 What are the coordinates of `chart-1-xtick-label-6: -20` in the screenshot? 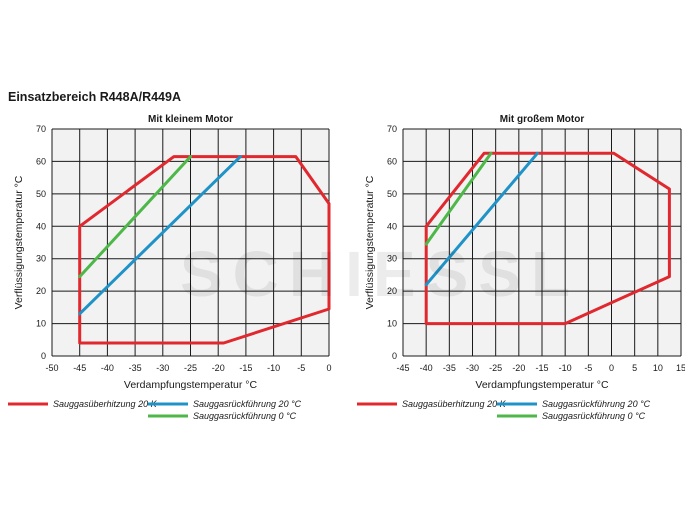 It's located at (218, 368).